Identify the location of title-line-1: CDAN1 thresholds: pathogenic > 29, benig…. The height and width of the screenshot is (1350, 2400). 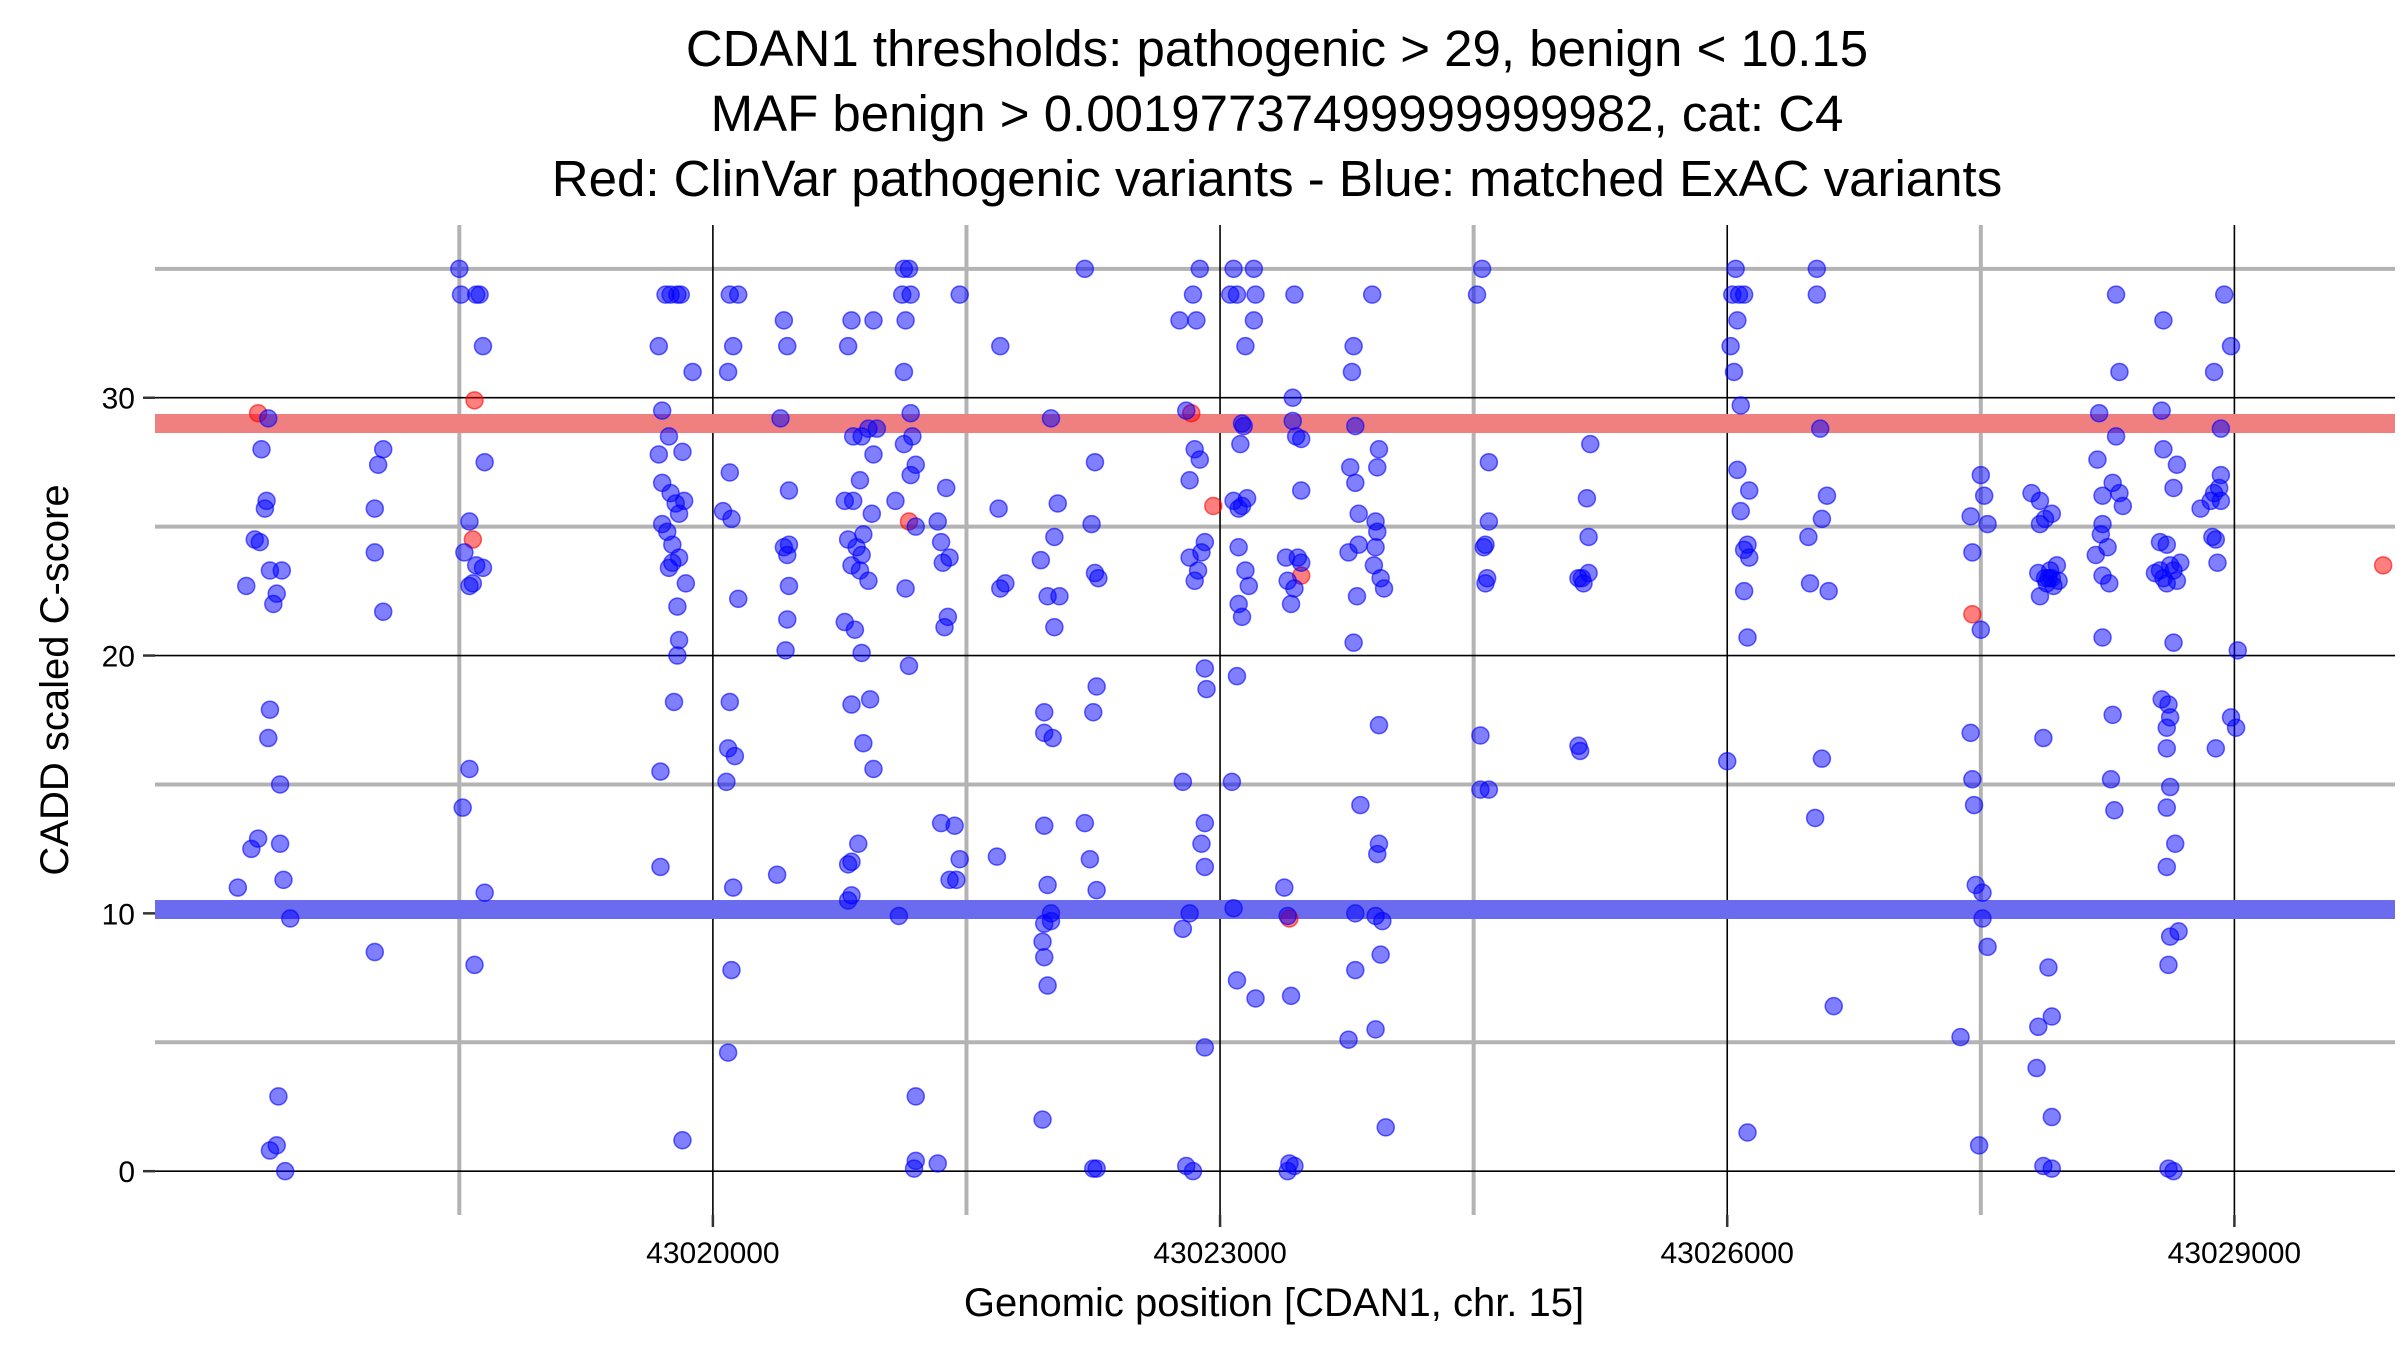
(1277, 48).